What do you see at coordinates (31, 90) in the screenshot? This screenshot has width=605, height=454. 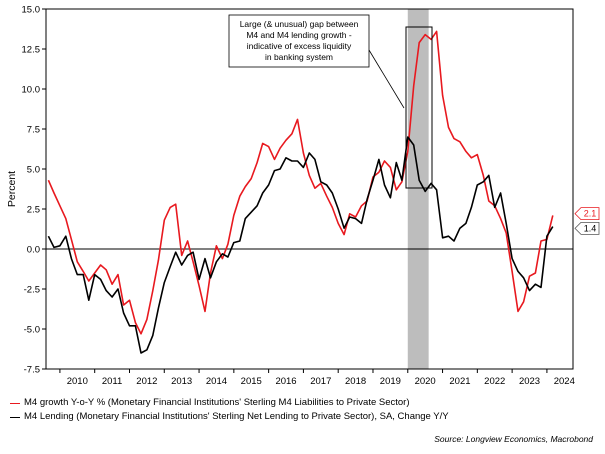 I see `y-tick-label: 10.0` at bounding box center [31, 90].